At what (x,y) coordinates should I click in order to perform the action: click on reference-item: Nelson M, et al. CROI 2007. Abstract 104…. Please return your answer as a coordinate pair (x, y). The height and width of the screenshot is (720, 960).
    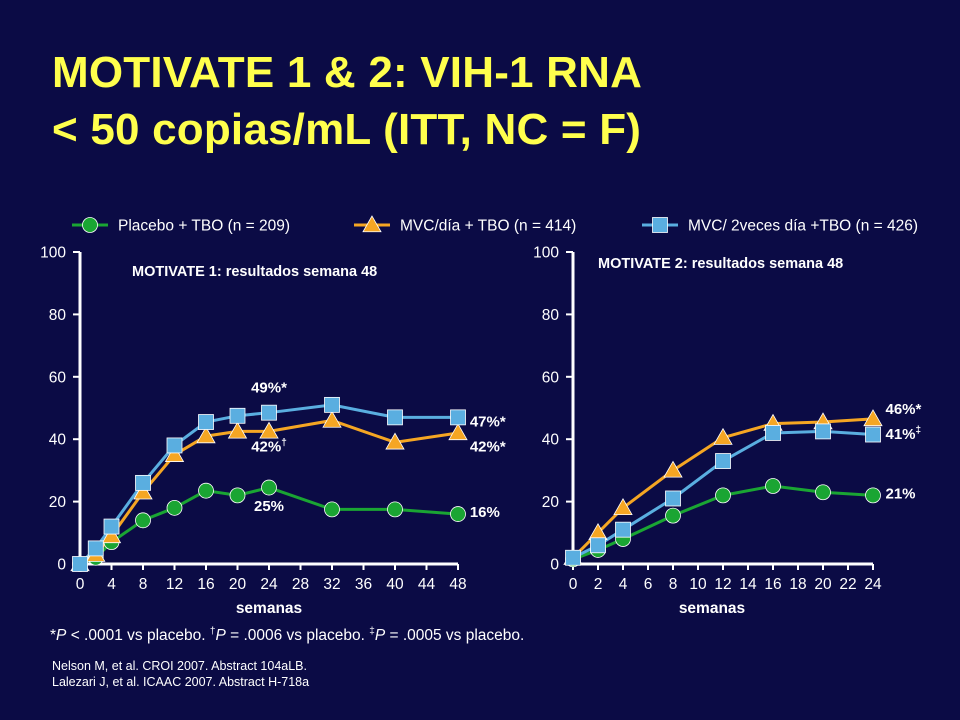
    Looking at the image, I should click on (179, 666).